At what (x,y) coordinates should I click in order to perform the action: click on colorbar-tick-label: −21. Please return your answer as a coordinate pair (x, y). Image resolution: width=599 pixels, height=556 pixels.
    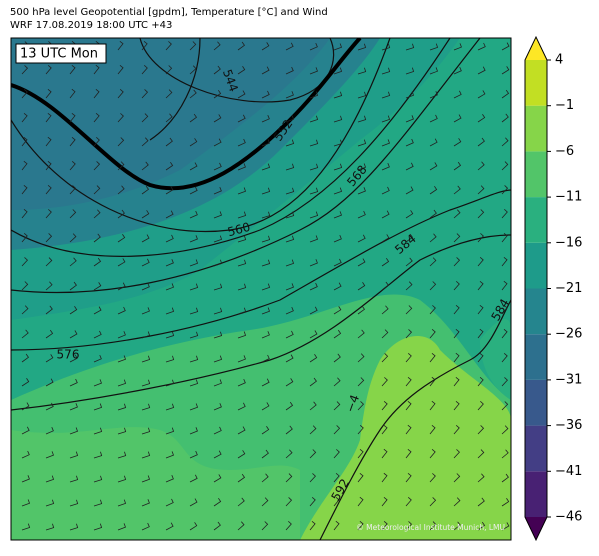
    Looking at the image, I should click on (568, 288).